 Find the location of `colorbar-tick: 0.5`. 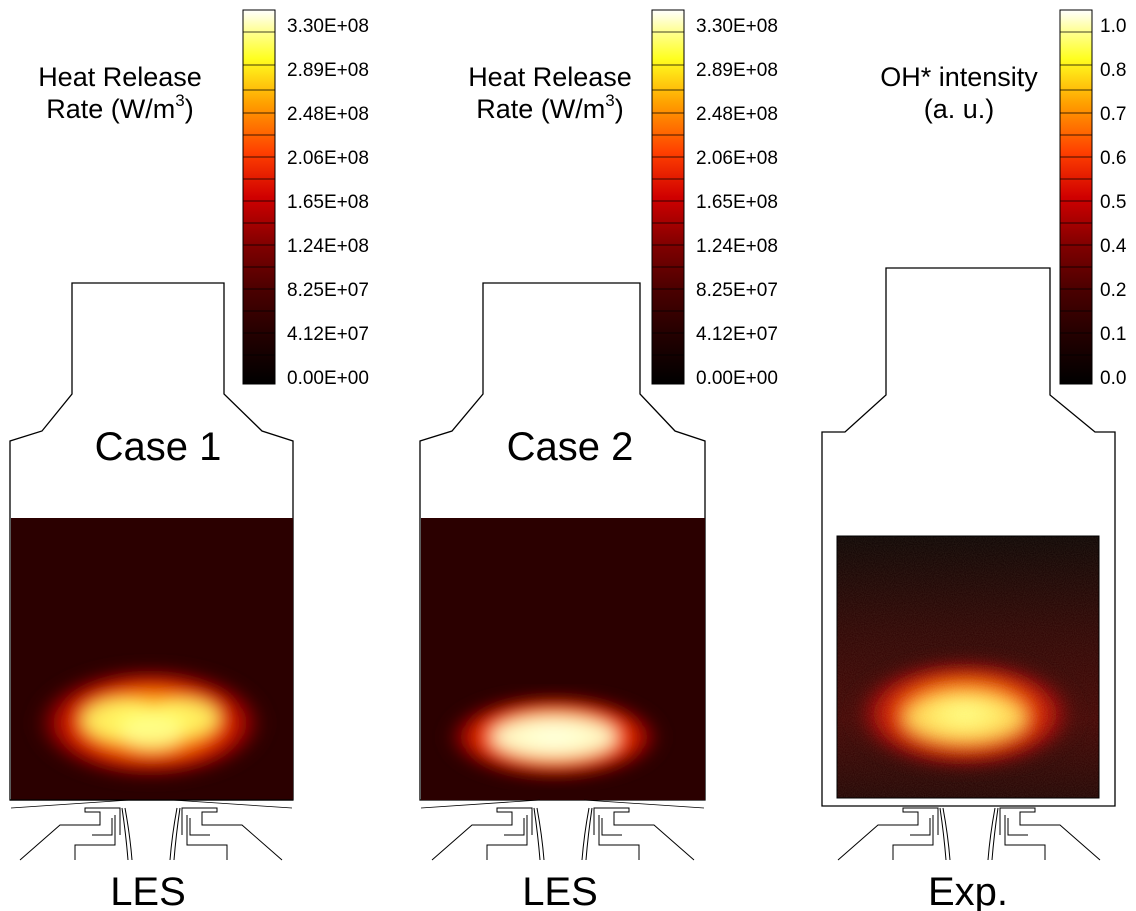

colorbar-tick: 0.5 is located at coordinates (1113, 202).